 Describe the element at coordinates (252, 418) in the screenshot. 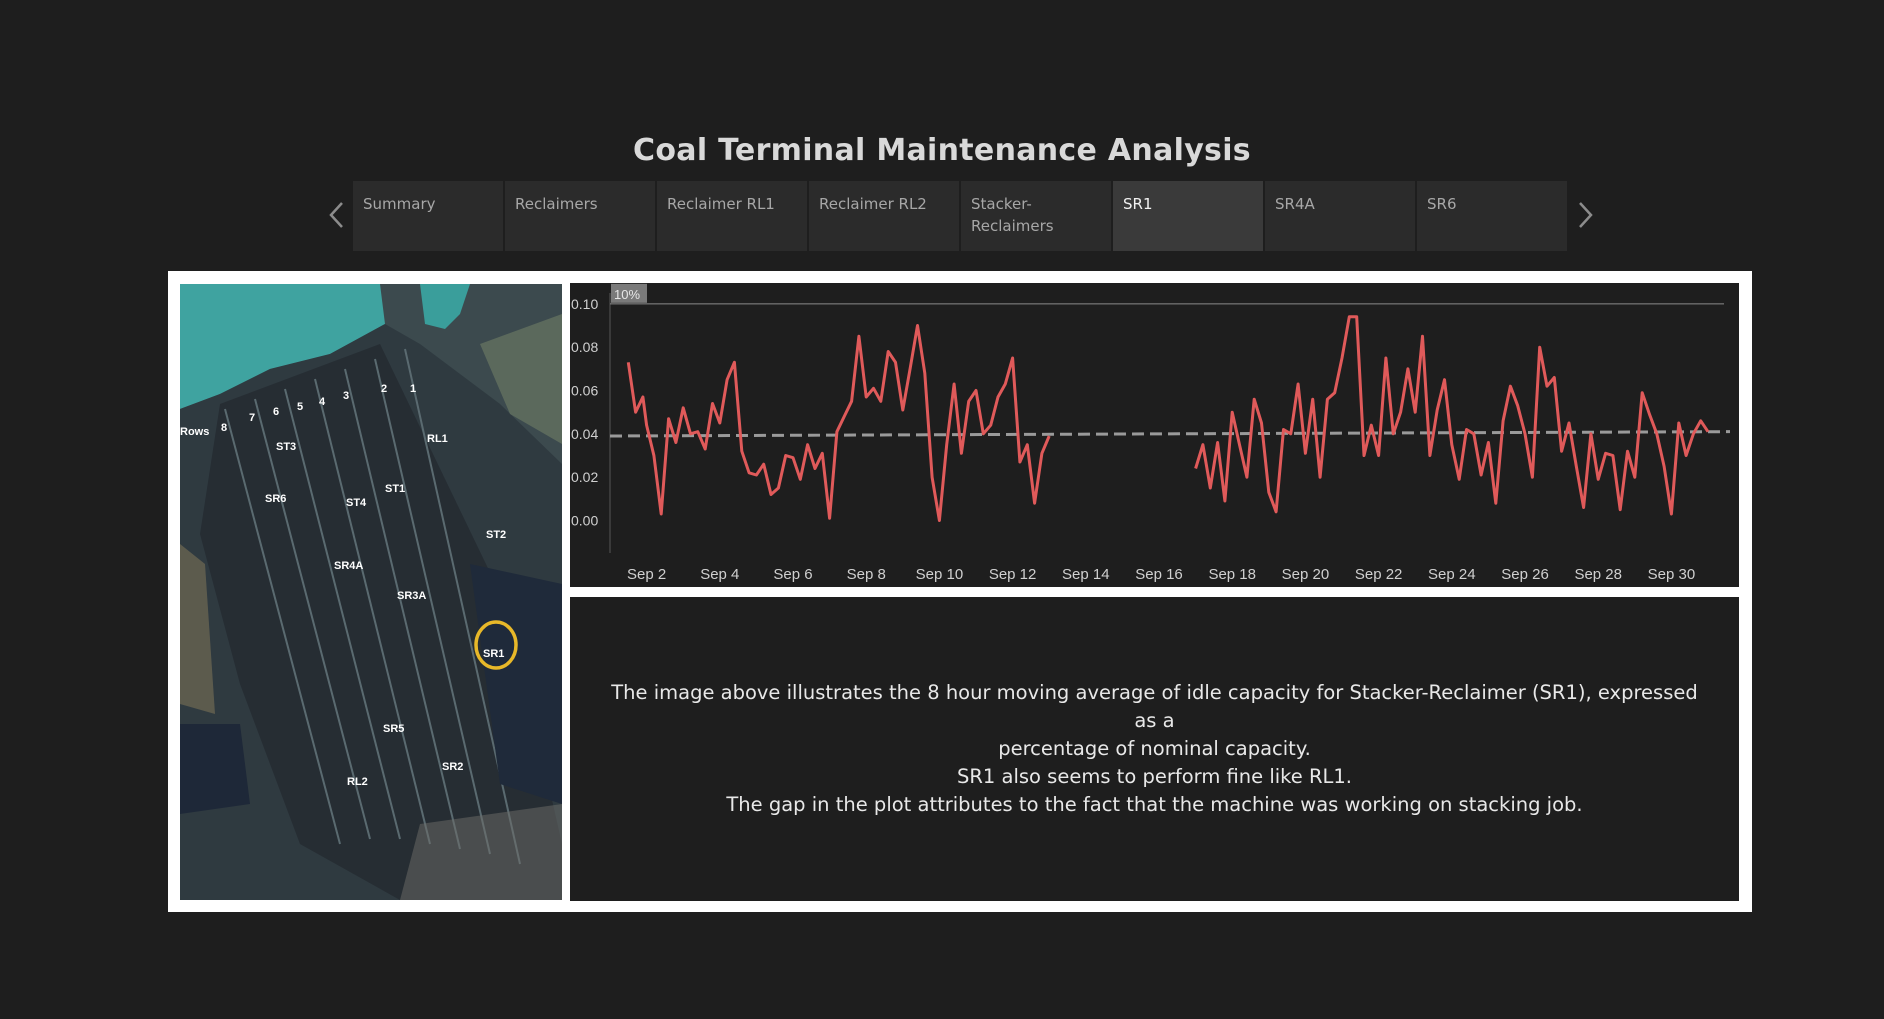

I see `map-label-row-7: 7` at that location.